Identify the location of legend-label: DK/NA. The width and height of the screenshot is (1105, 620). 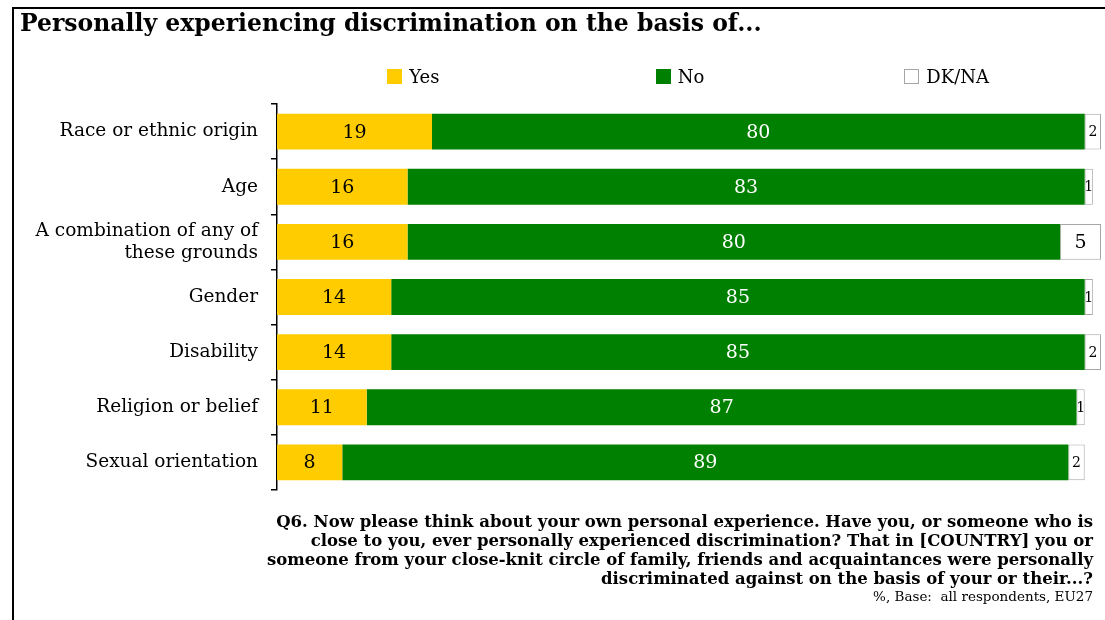
(958, 76).